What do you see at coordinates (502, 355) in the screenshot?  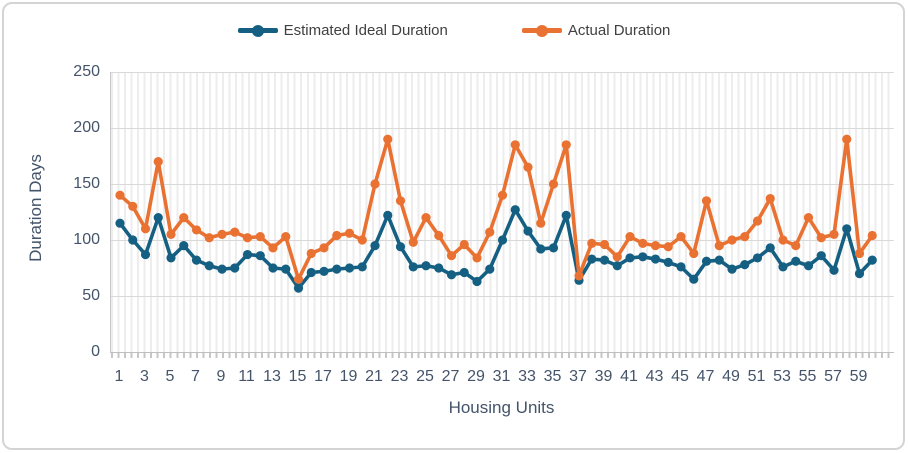 I see `x-axis-tick-marks` at bounding box center [502, 355].